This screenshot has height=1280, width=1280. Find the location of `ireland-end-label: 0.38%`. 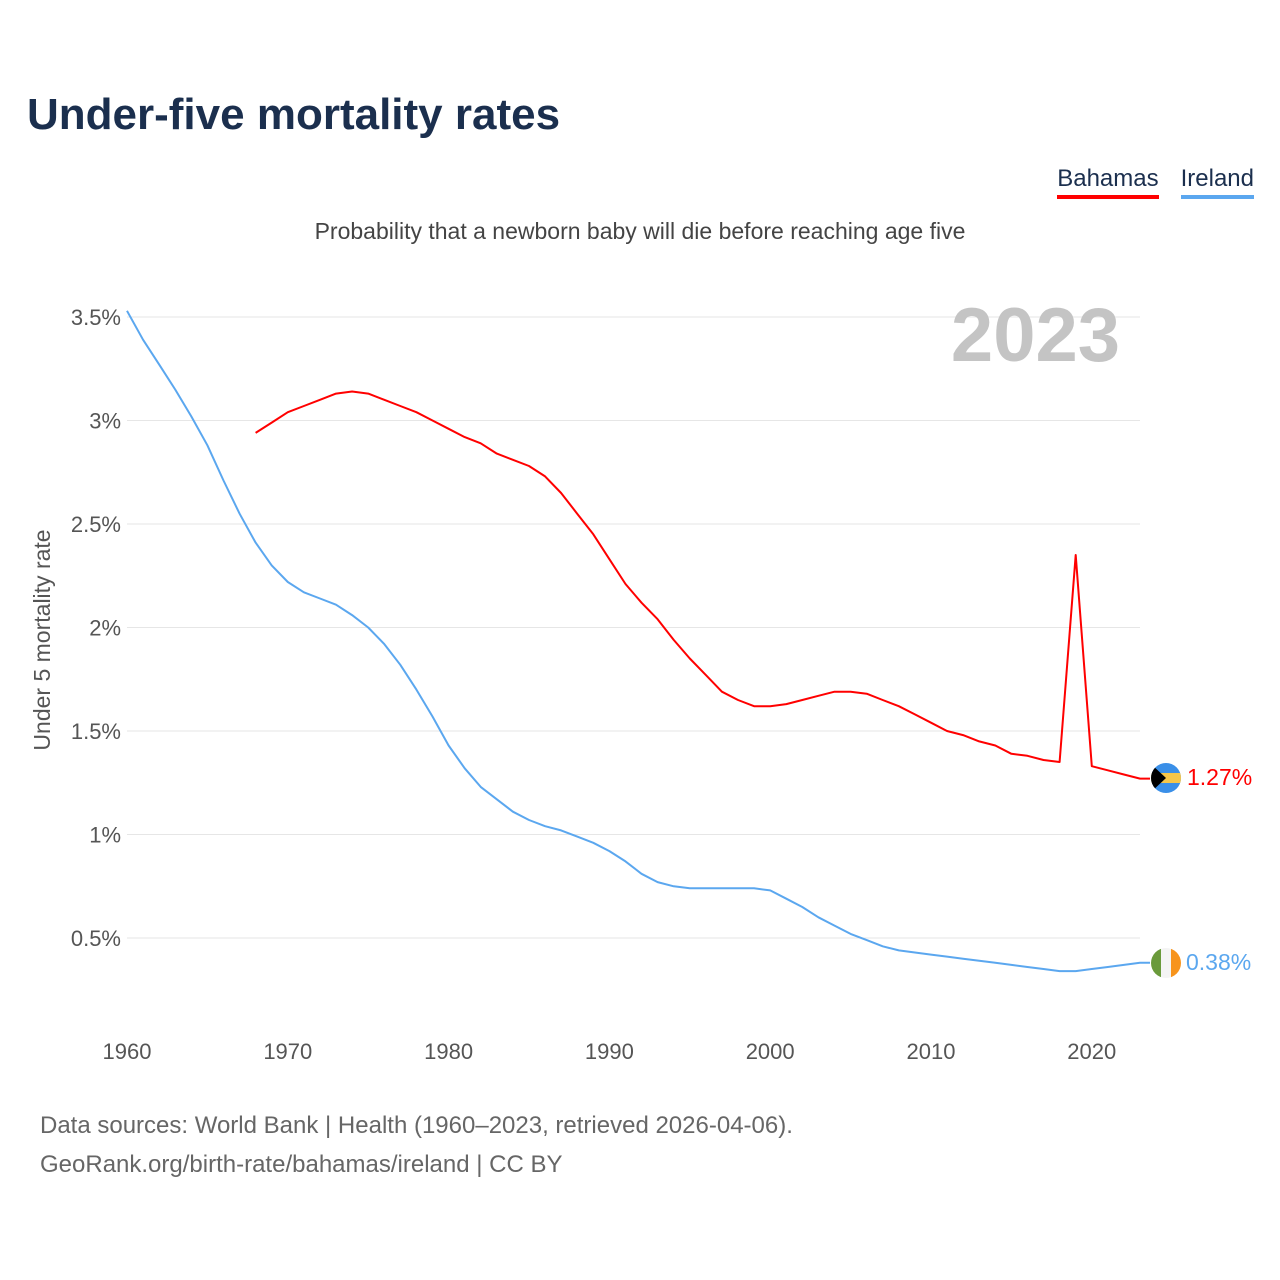

ireland-end-label: 0.38% is located at coordinates (1218, 962).